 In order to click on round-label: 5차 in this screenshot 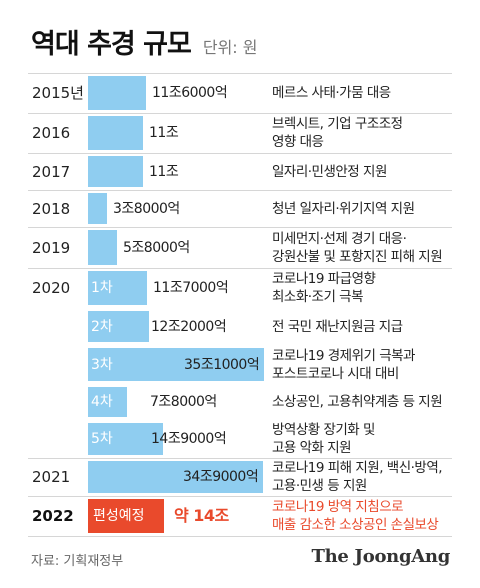, I will do `click(102, 439)`.